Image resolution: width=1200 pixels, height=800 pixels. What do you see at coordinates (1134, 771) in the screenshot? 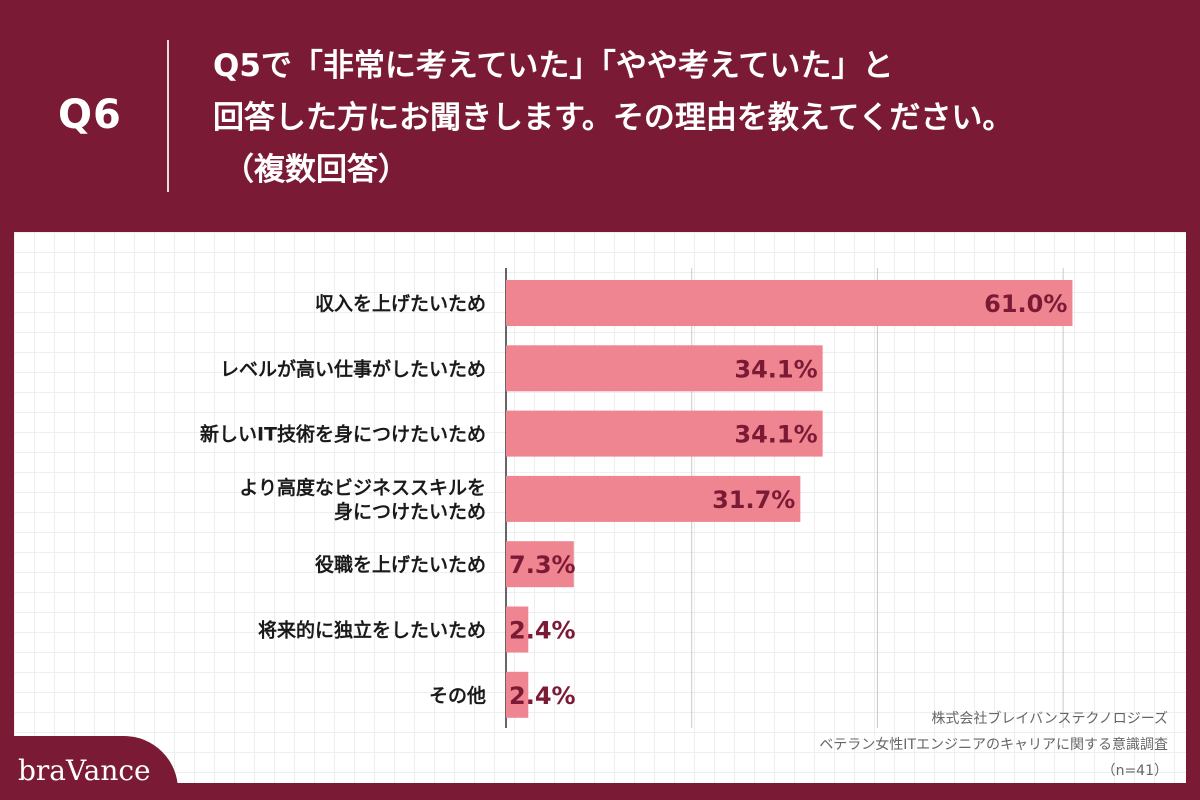
I see `source-sample-size: （n=41）` at bounding box center [1134, 771].